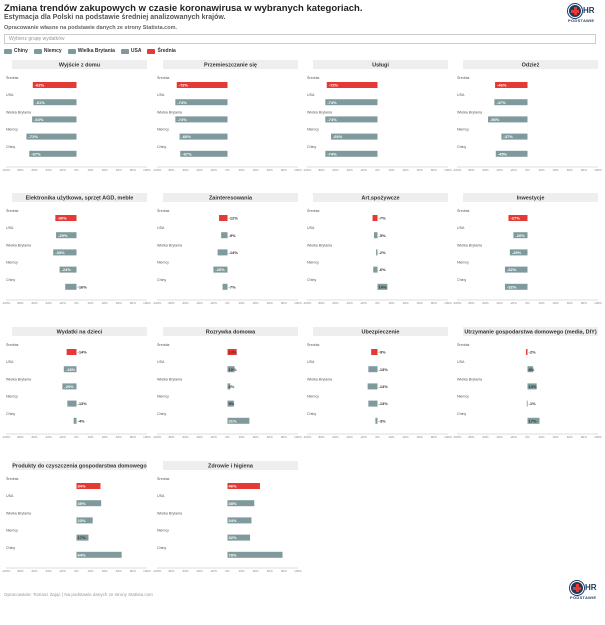  I want to click on bar-label: -12%, so click(234, 218).